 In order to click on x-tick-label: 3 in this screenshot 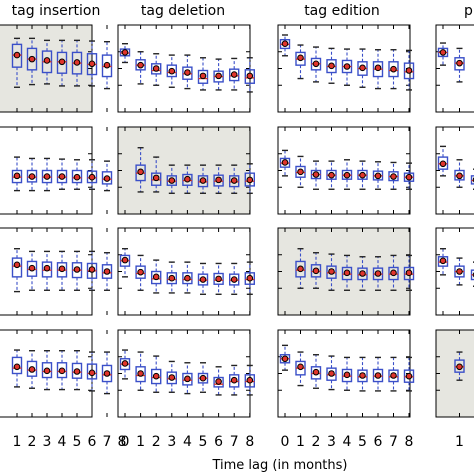, I will do `click(331, 442)`.